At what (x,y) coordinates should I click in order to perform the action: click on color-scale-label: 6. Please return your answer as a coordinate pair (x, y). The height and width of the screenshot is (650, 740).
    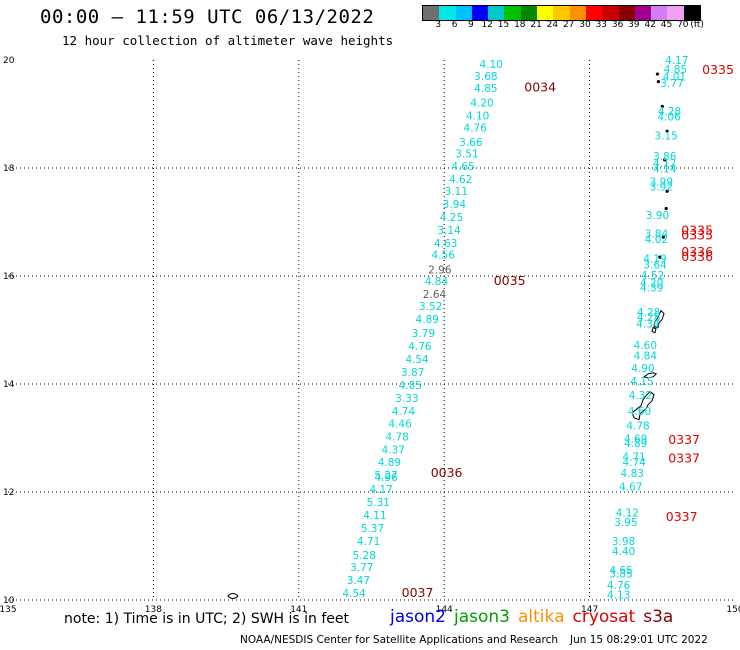
    Looking at the image, I should click on (454, 25).